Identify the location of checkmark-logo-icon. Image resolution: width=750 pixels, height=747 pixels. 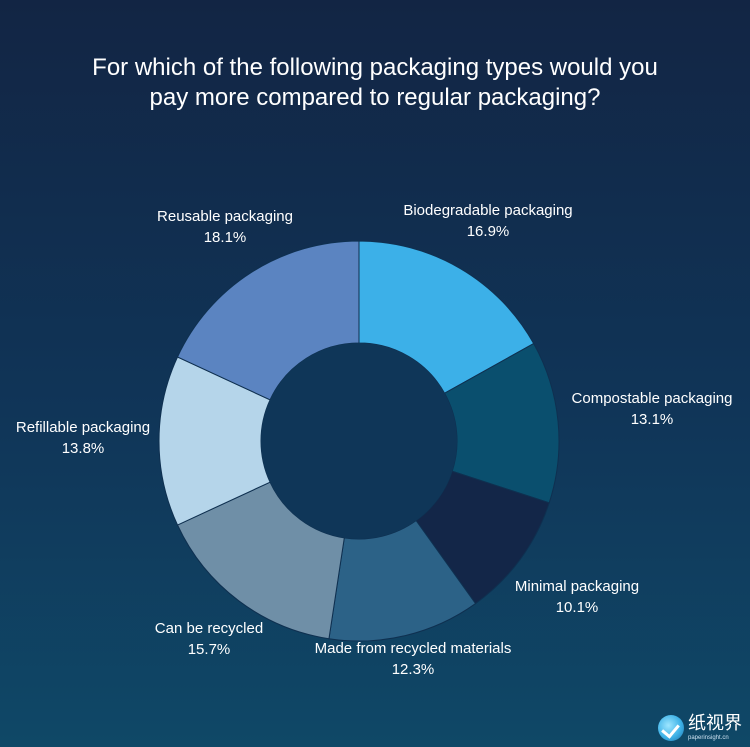
(671, 728).